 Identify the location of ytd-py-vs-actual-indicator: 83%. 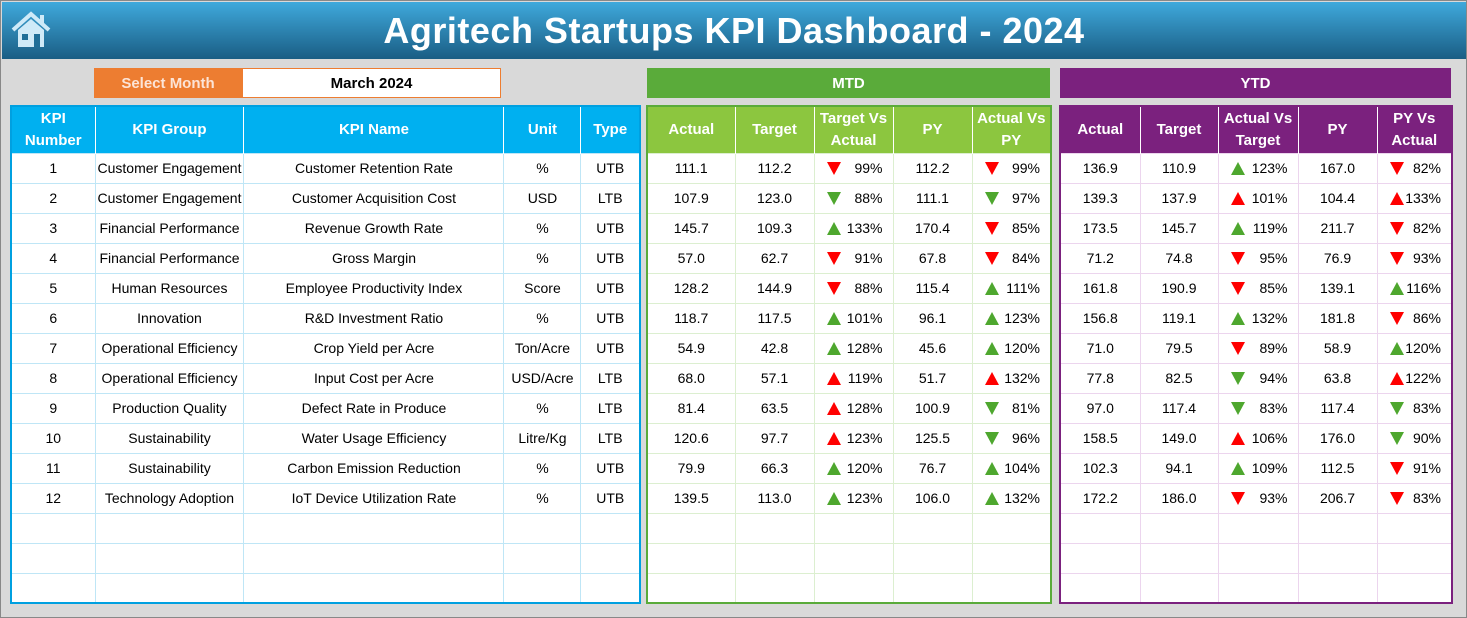
(1415, 498).